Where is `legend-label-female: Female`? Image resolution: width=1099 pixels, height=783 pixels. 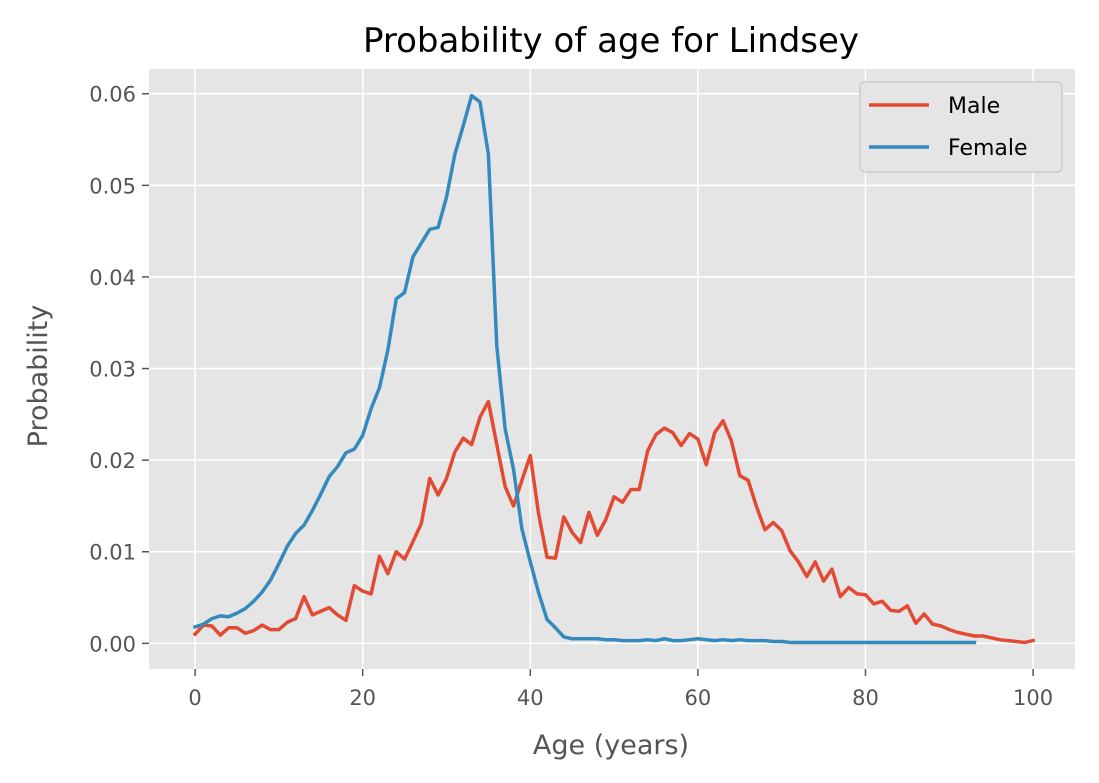
legend-label-female: Female is located at coordinates (988, 148).